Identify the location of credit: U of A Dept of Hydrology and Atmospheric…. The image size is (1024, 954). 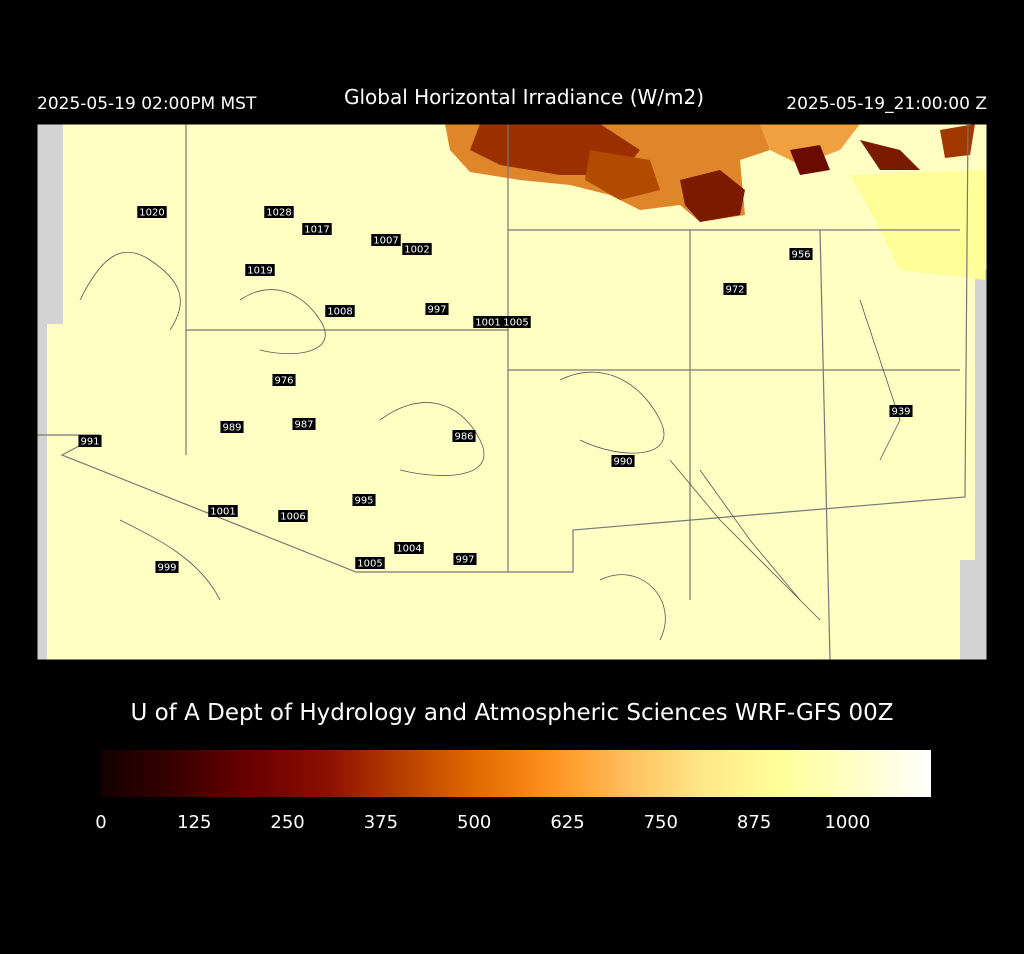
(511, 713).